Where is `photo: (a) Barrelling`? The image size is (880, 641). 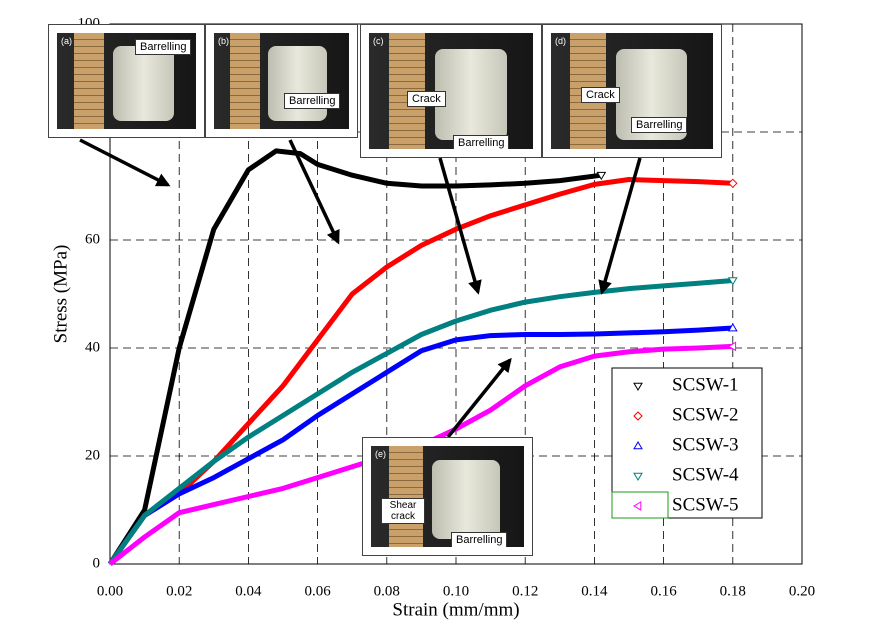
photo: (a) Barrelling is located at coordinates (126, 81).